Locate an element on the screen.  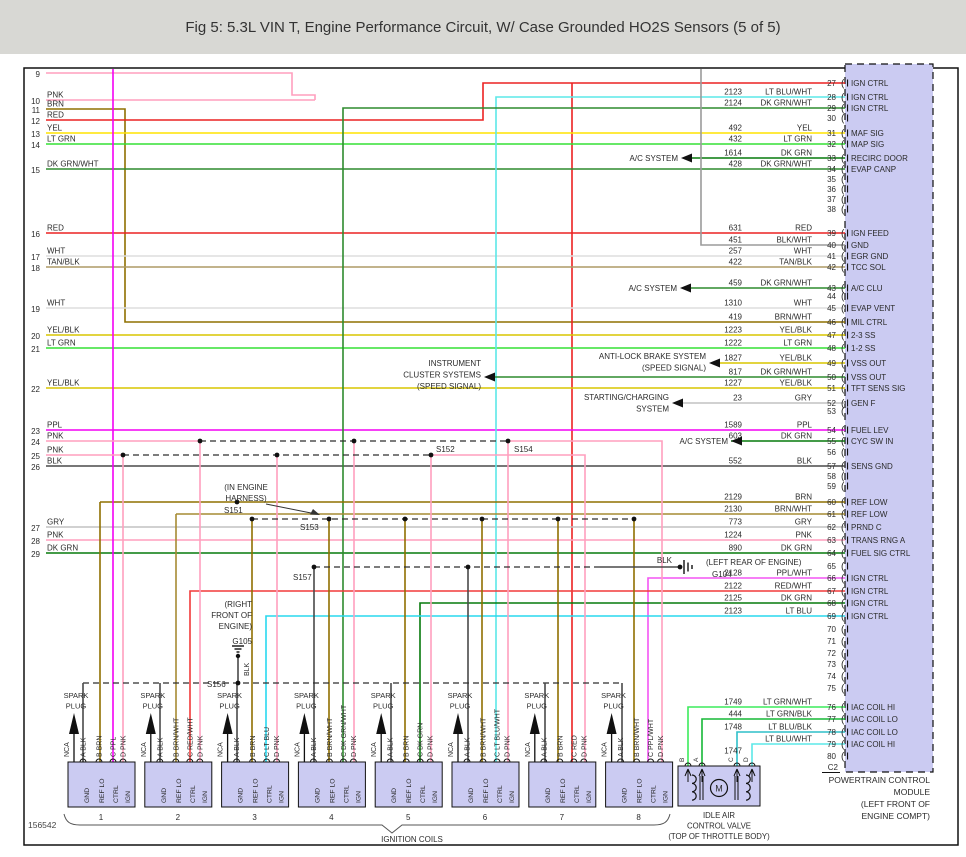
coil-terminal-label: REF LO is located at coordinates (640, 790).